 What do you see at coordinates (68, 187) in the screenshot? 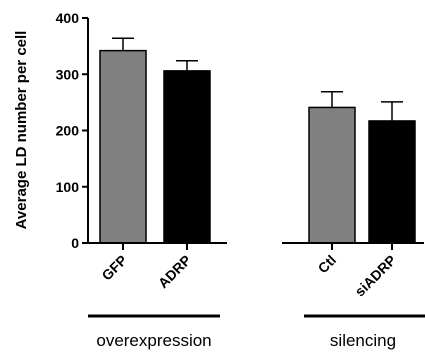
I see `y-tick-label: 100` at bounding box center [68, 187].